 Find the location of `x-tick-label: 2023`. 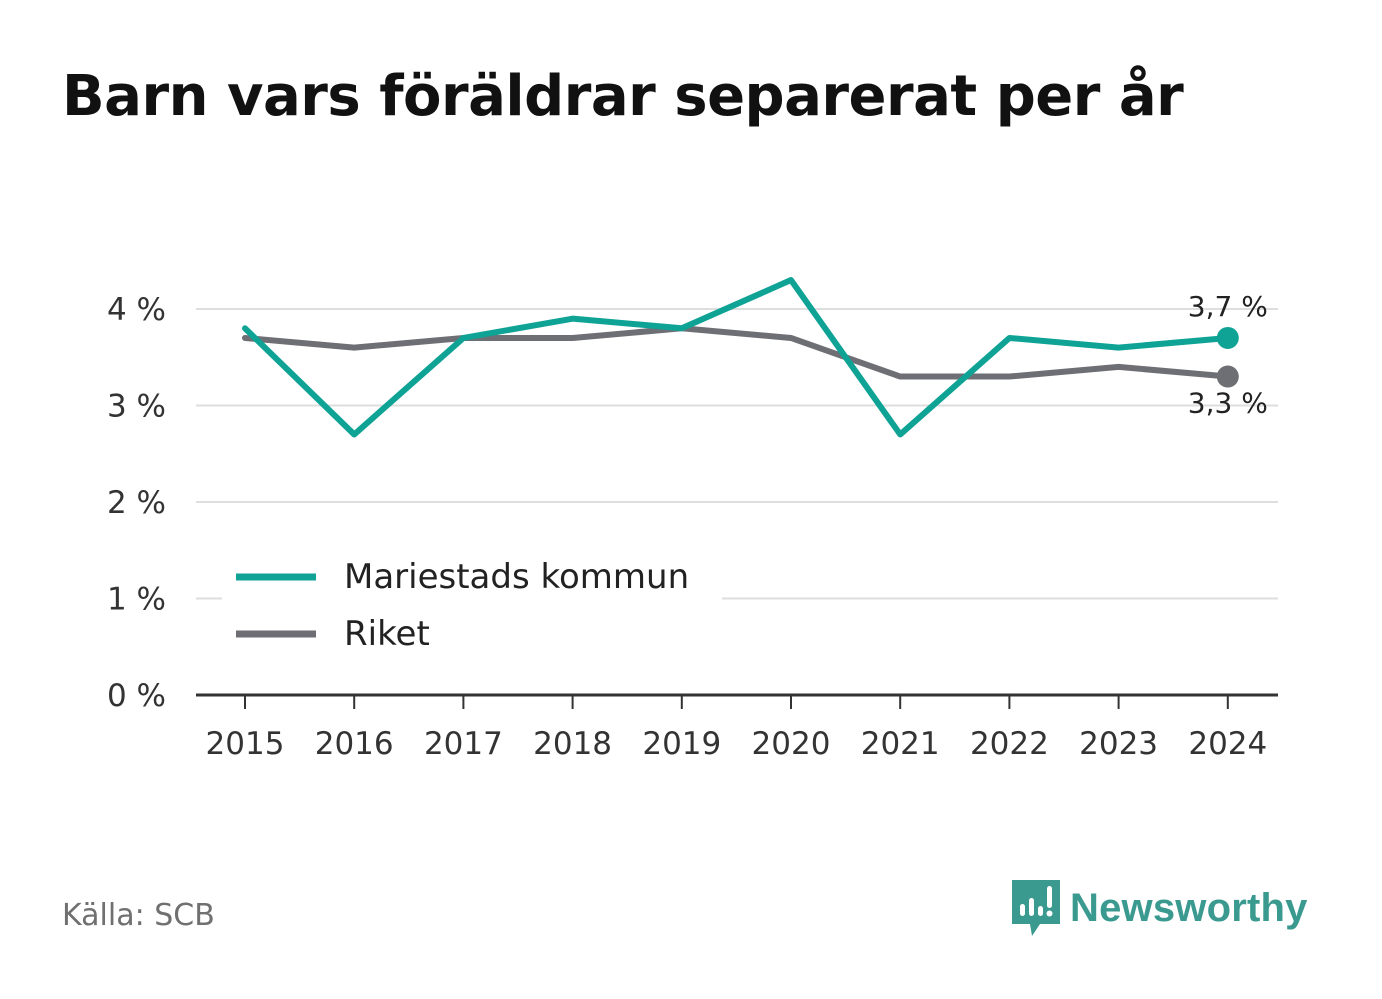

x-tick-label: 2023 is located at coordinates (1118, 744).